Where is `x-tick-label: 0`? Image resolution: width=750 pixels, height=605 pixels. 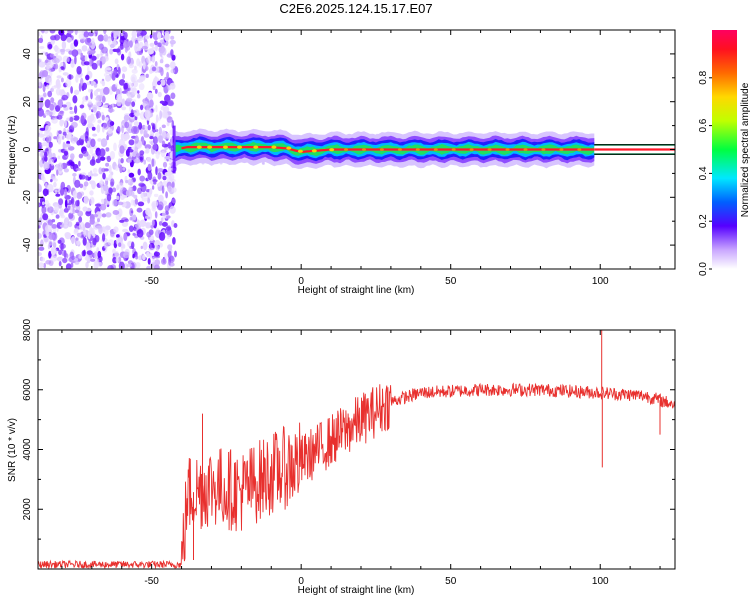 x-tick-label: 0 is located at coordinates (301, 281).